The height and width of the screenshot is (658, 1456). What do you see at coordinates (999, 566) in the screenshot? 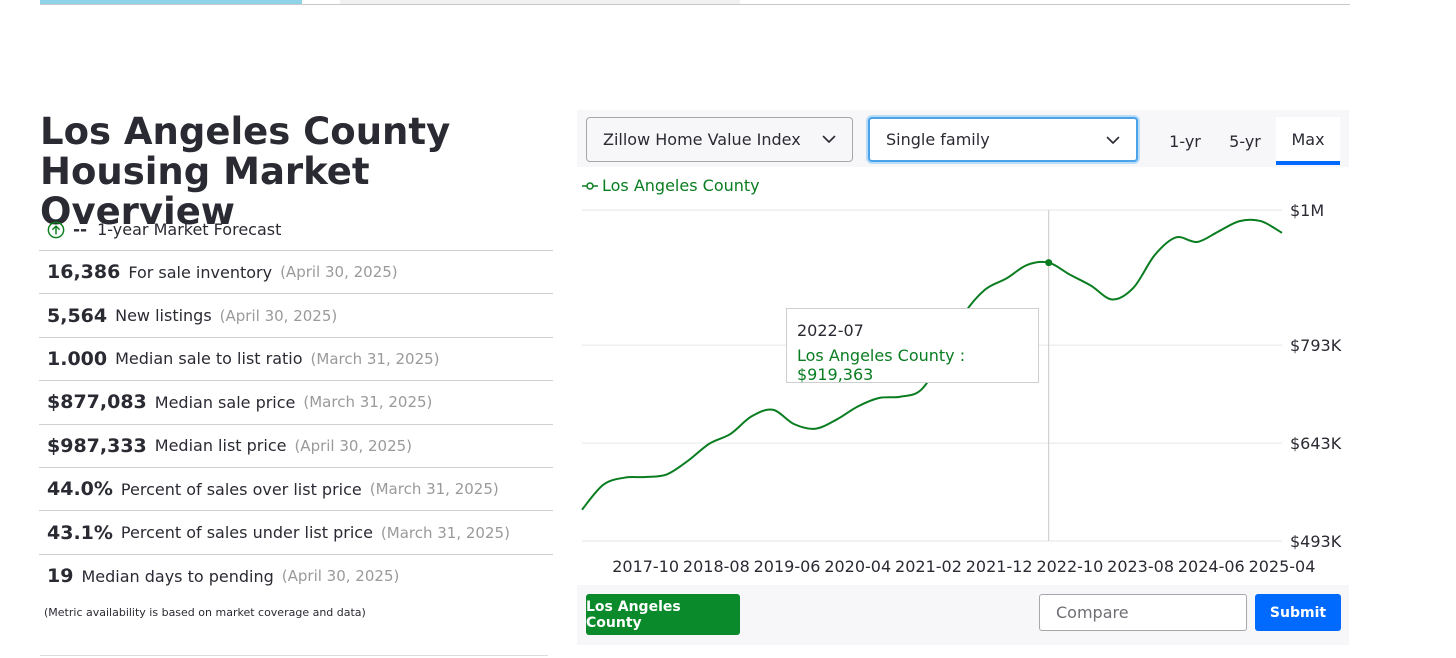
I see `x-tick-label: 2021-12` at bounding box center [999, 566].